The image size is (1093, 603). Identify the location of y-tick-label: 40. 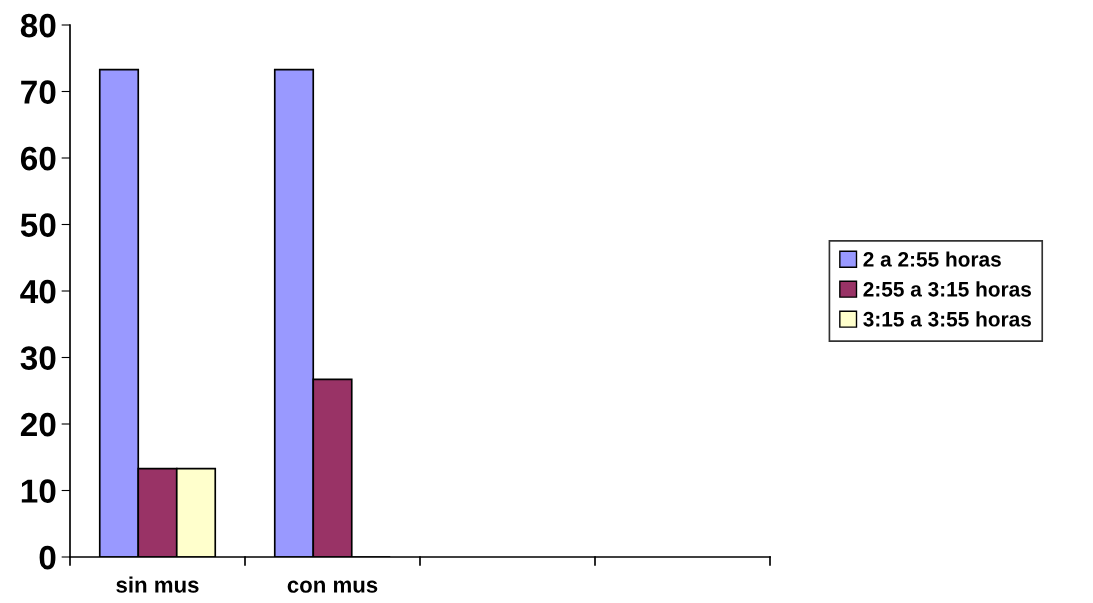
(38, 291).